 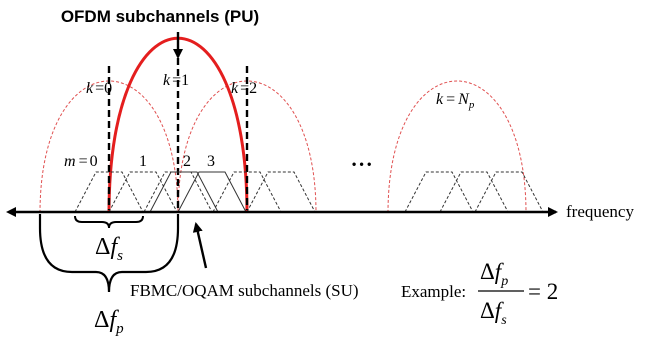 I want to click on fbmc-trapezoids-solid, so click(x=198, y=192).